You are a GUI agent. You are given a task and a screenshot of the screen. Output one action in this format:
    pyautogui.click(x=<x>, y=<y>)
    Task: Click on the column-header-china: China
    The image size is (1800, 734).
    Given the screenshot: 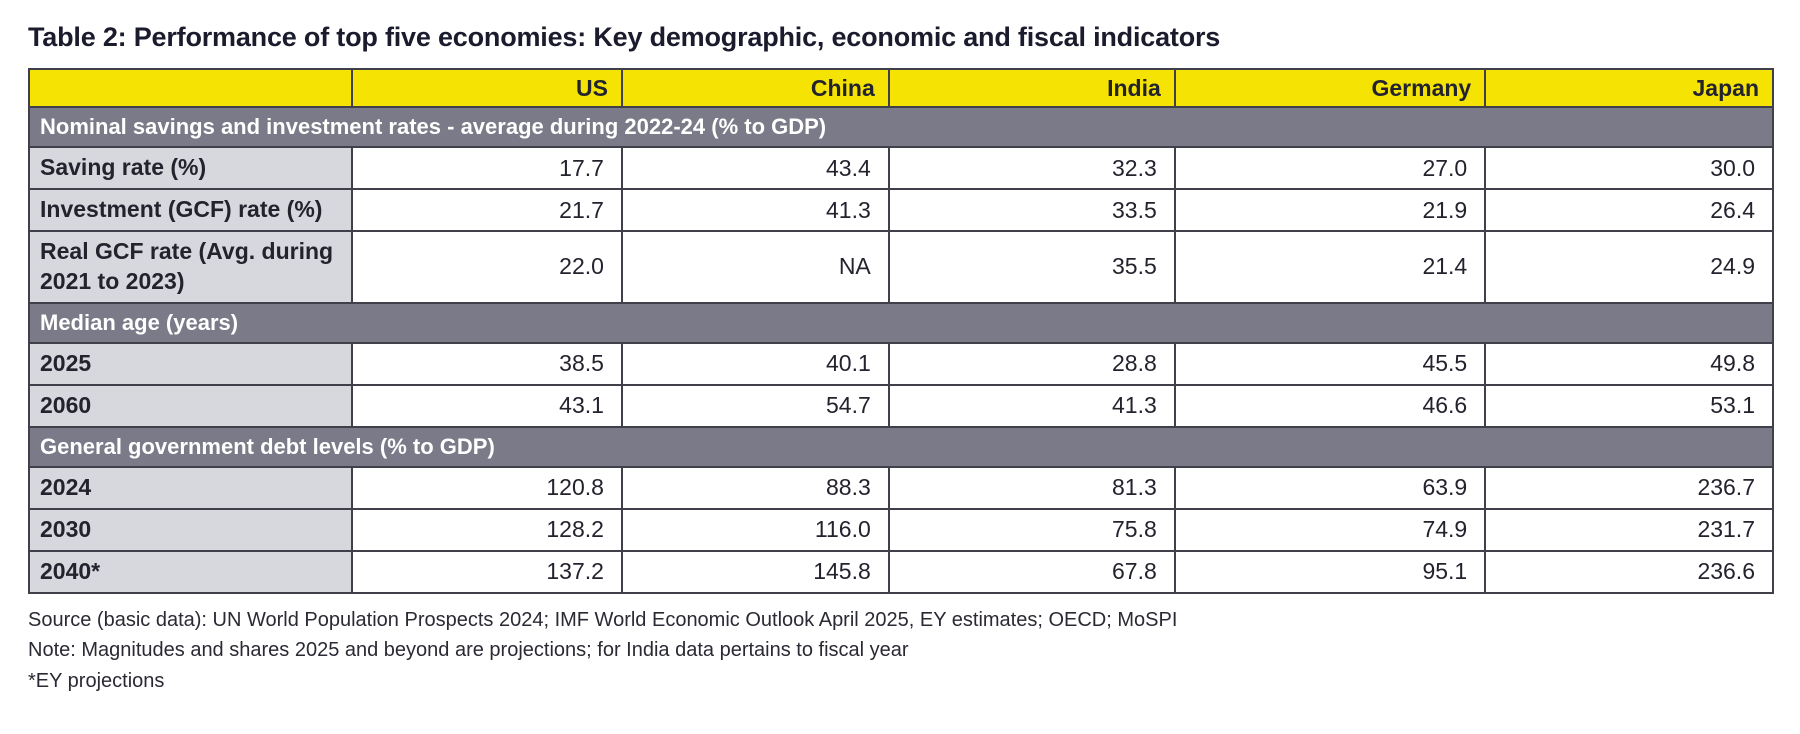 What is the action you would take?
    pyautogui.click(x=755, y=88)
    